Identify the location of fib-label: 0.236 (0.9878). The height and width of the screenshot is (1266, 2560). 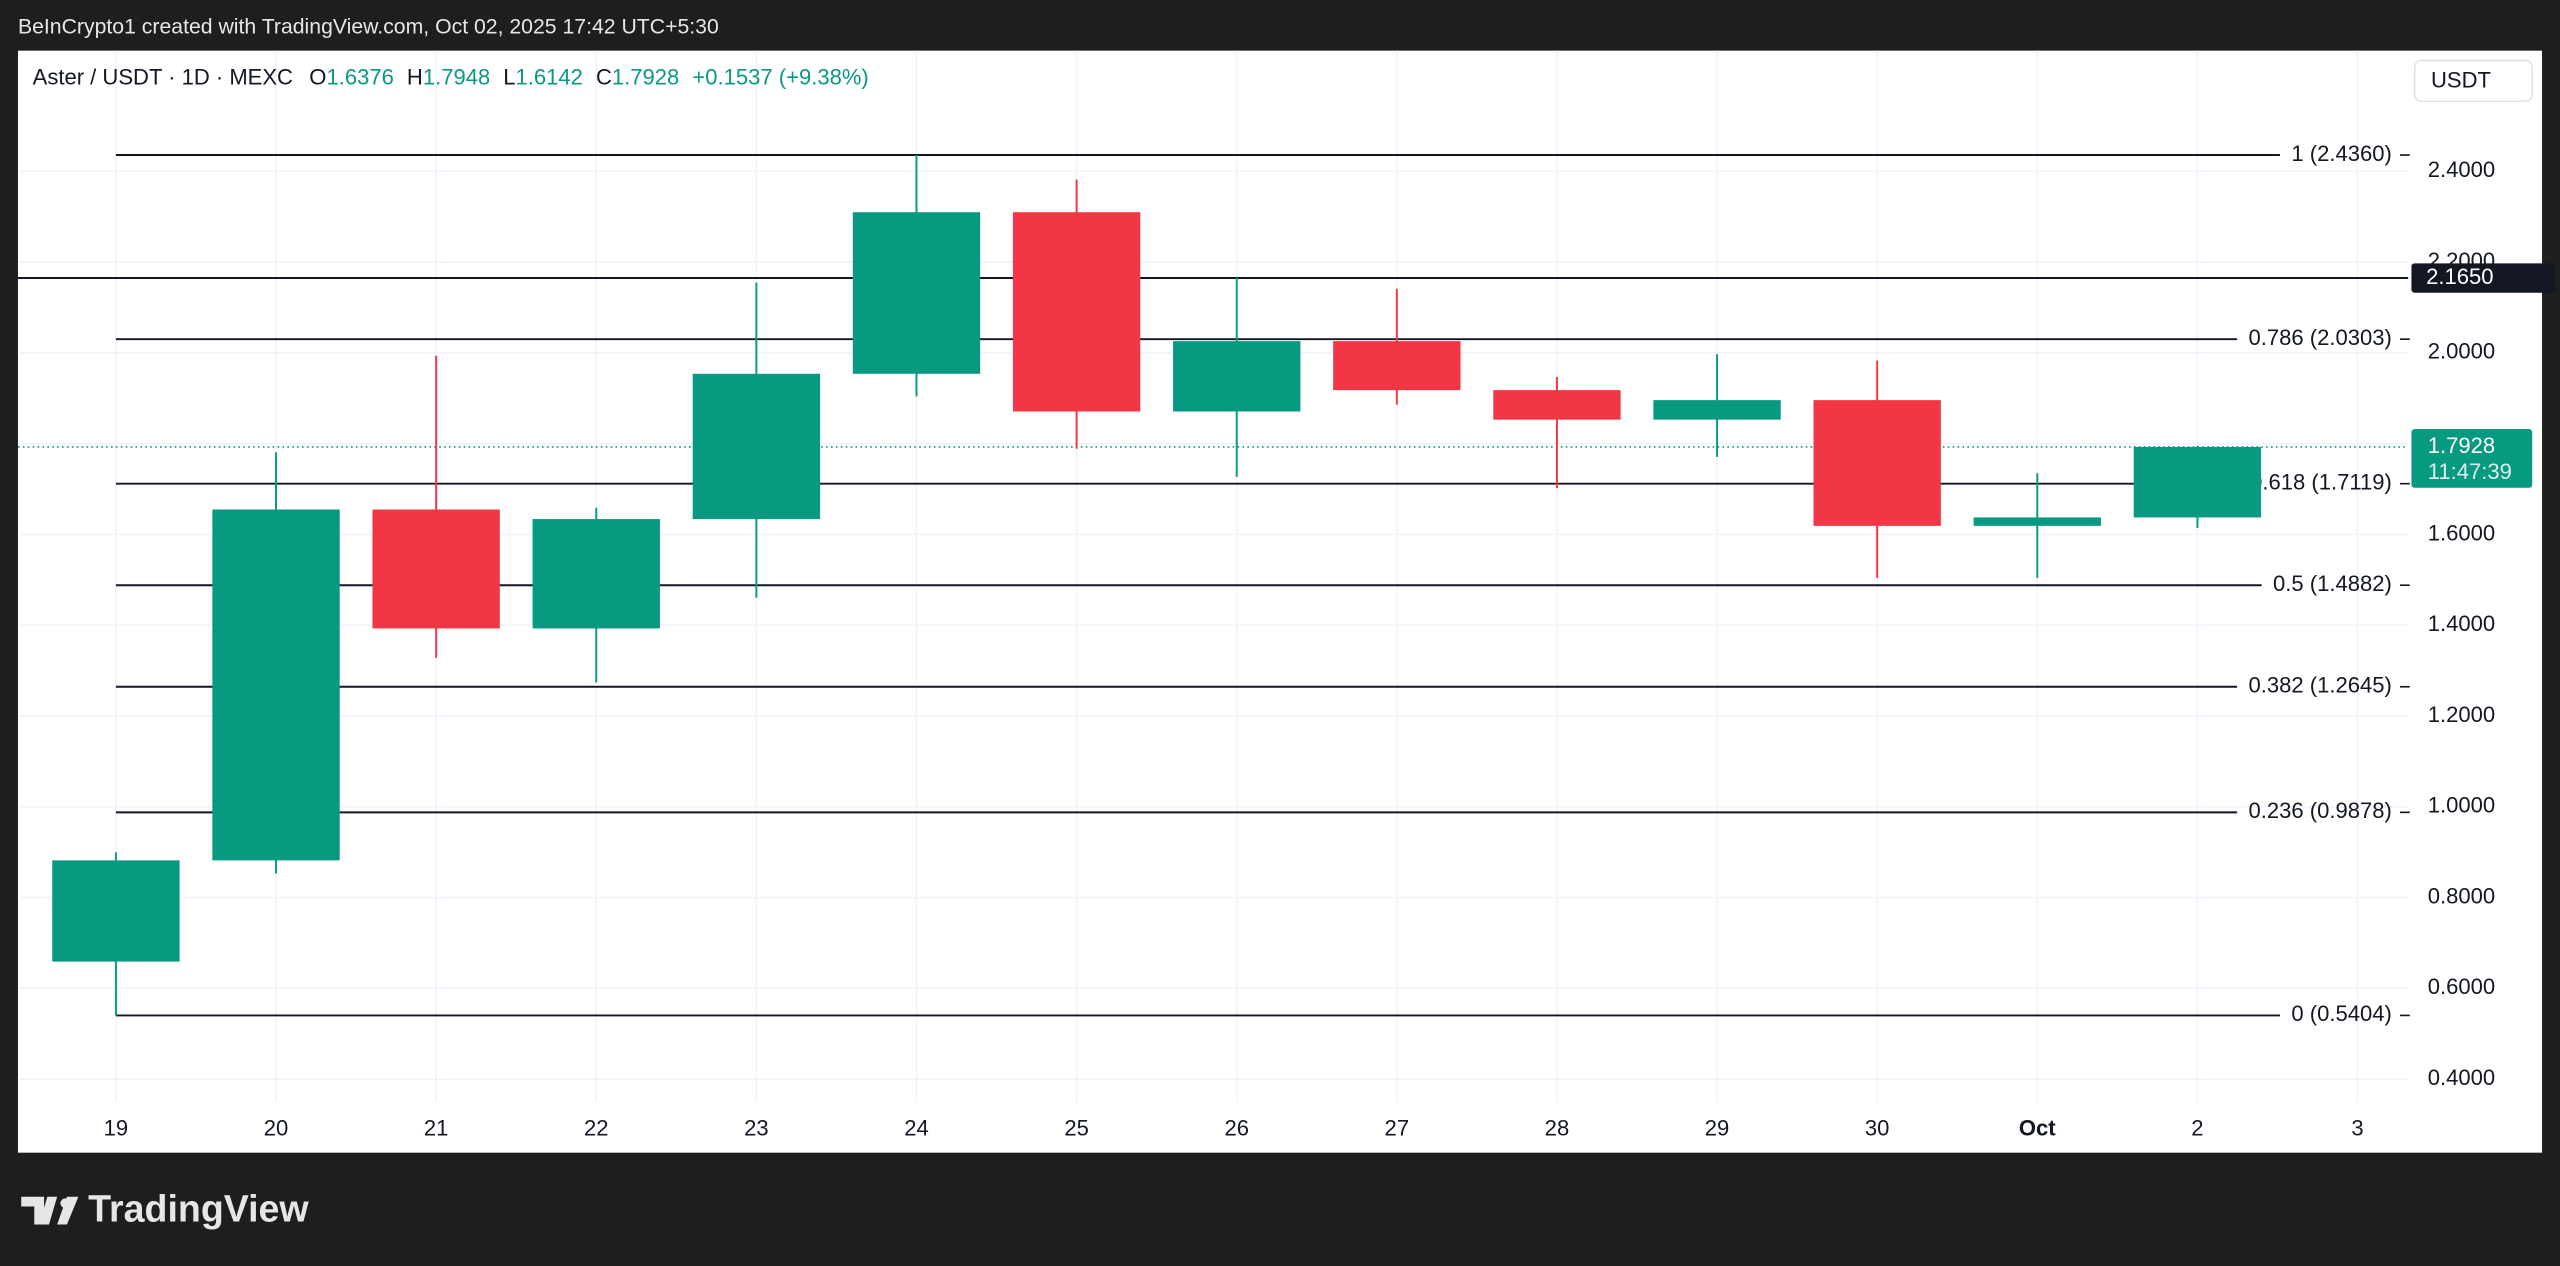
(2320, 810).